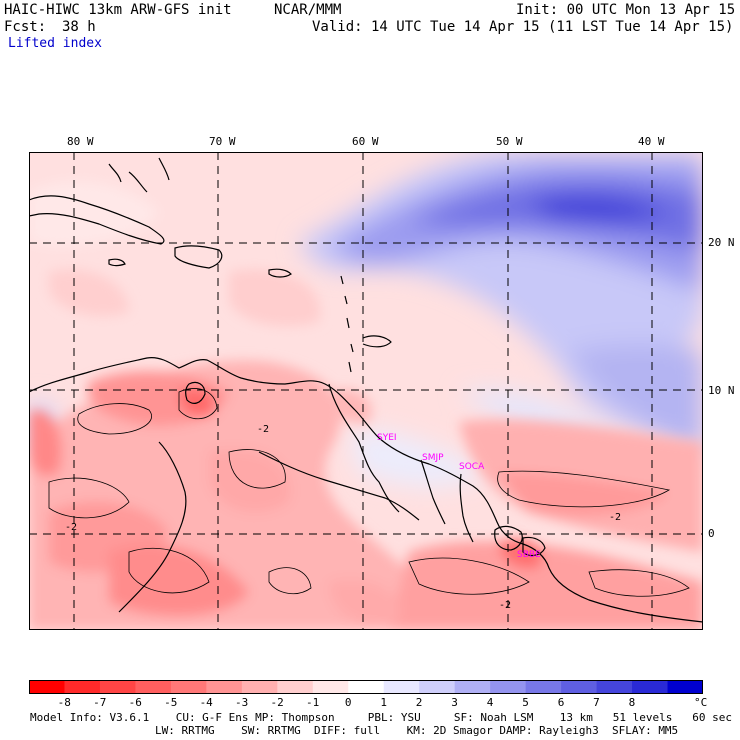 The image size is (740, 740). What do you see at coordinates (508, 538) in the screenshot?
I see `amazon-delta` at bounding box center [508, 538].